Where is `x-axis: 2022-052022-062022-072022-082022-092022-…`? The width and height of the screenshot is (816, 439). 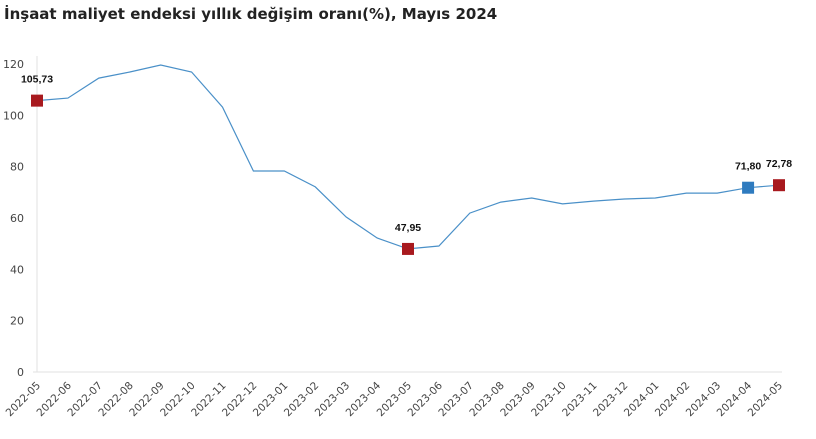
x-axis: 2022-052022-062022-072022-082022-092022-… is located at coordinates (394, 395).